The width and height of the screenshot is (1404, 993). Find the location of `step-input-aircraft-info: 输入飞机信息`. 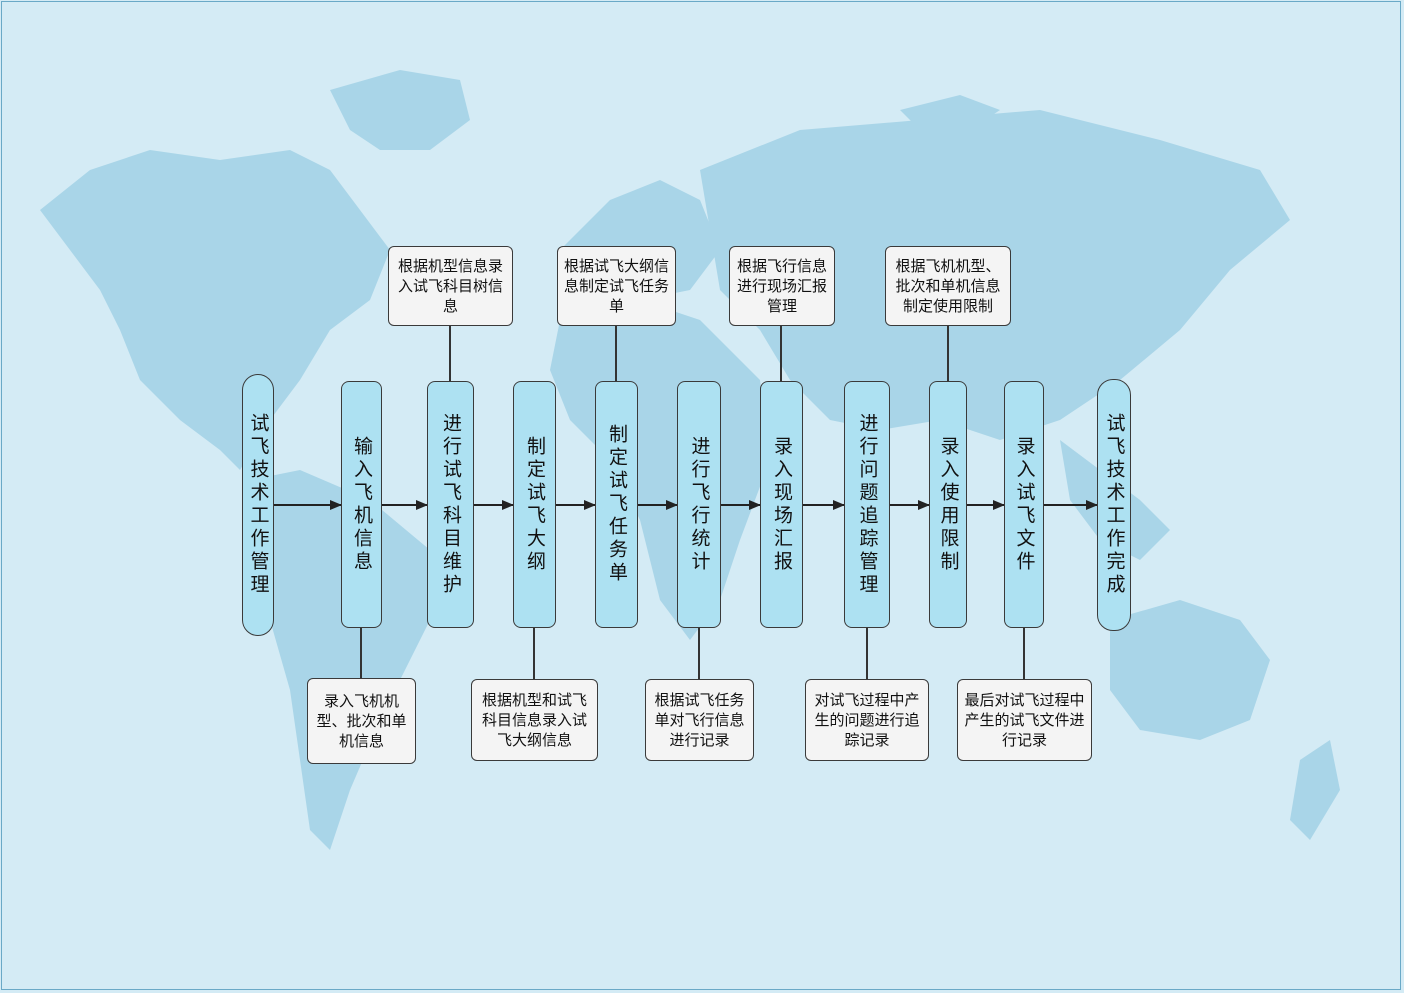

step-input-aircraft-info: 输入飞机信息 is located at coordinates (361, 504).